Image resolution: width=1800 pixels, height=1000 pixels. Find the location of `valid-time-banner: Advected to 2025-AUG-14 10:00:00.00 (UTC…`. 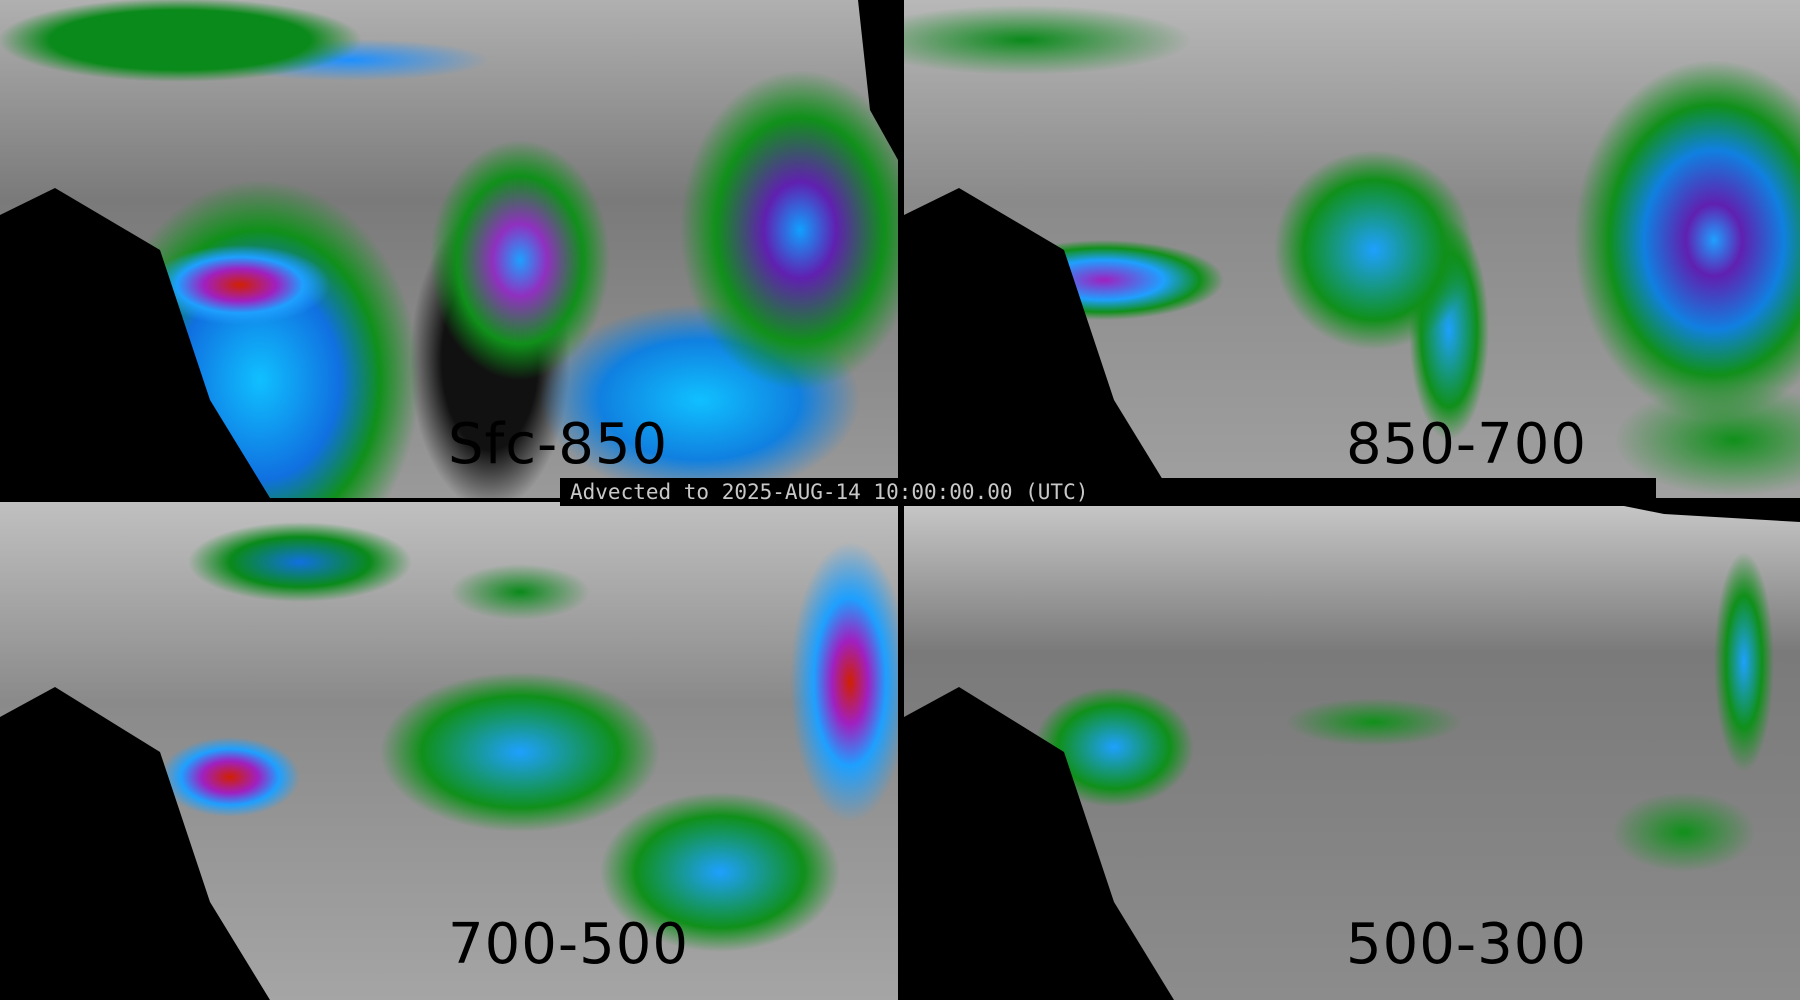

valid-time-banner: Advected to 2025-AUG-14 10:00:00.00 (UTC… is located at coordinates (1108, 492).